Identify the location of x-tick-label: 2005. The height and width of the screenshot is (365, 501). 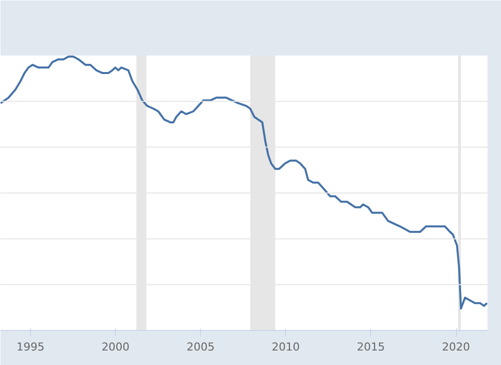
(200, 347).